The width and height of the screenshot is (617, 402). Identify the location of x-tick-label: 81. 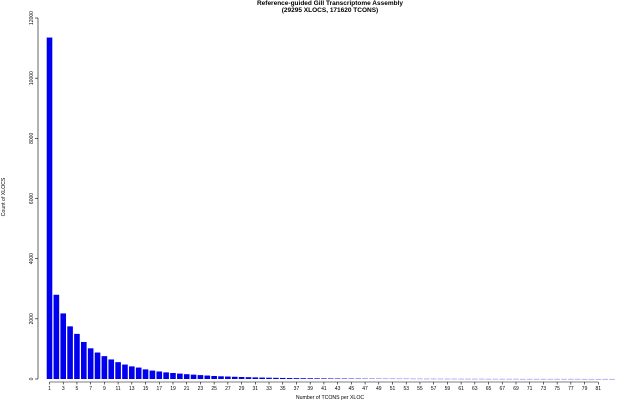
(599, 389).